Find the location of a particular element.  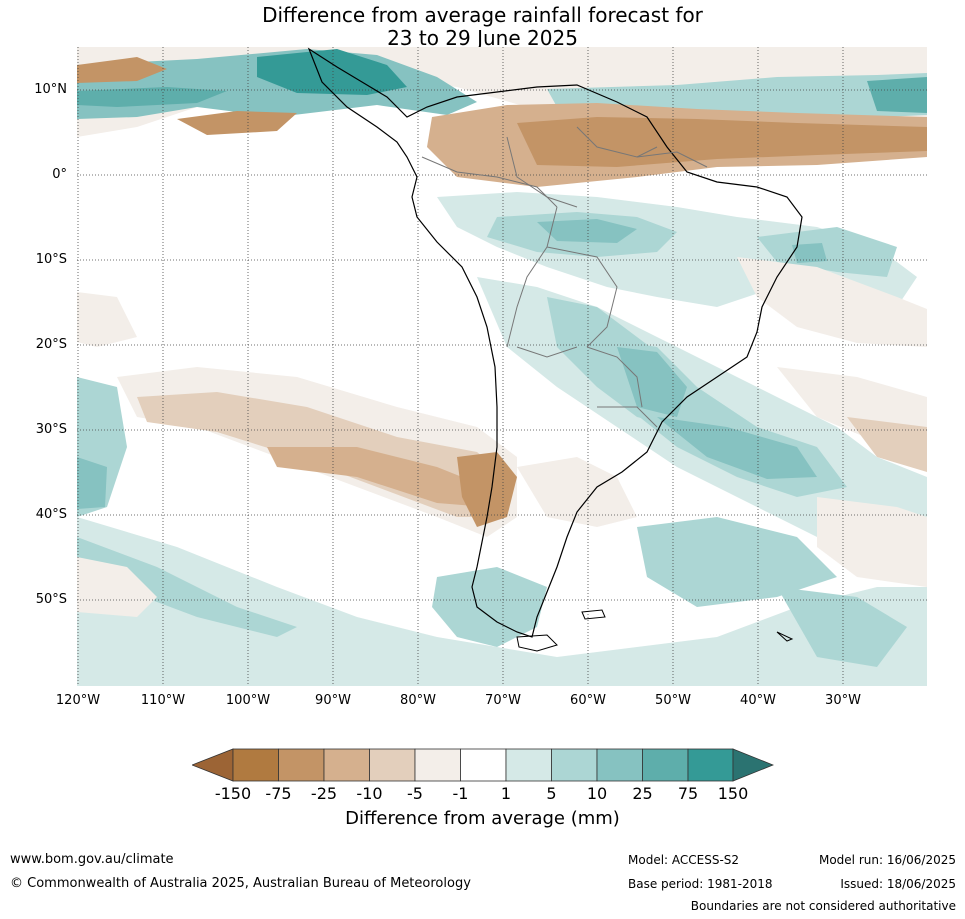

legend-colorbar is located at coordinates (483, 765).